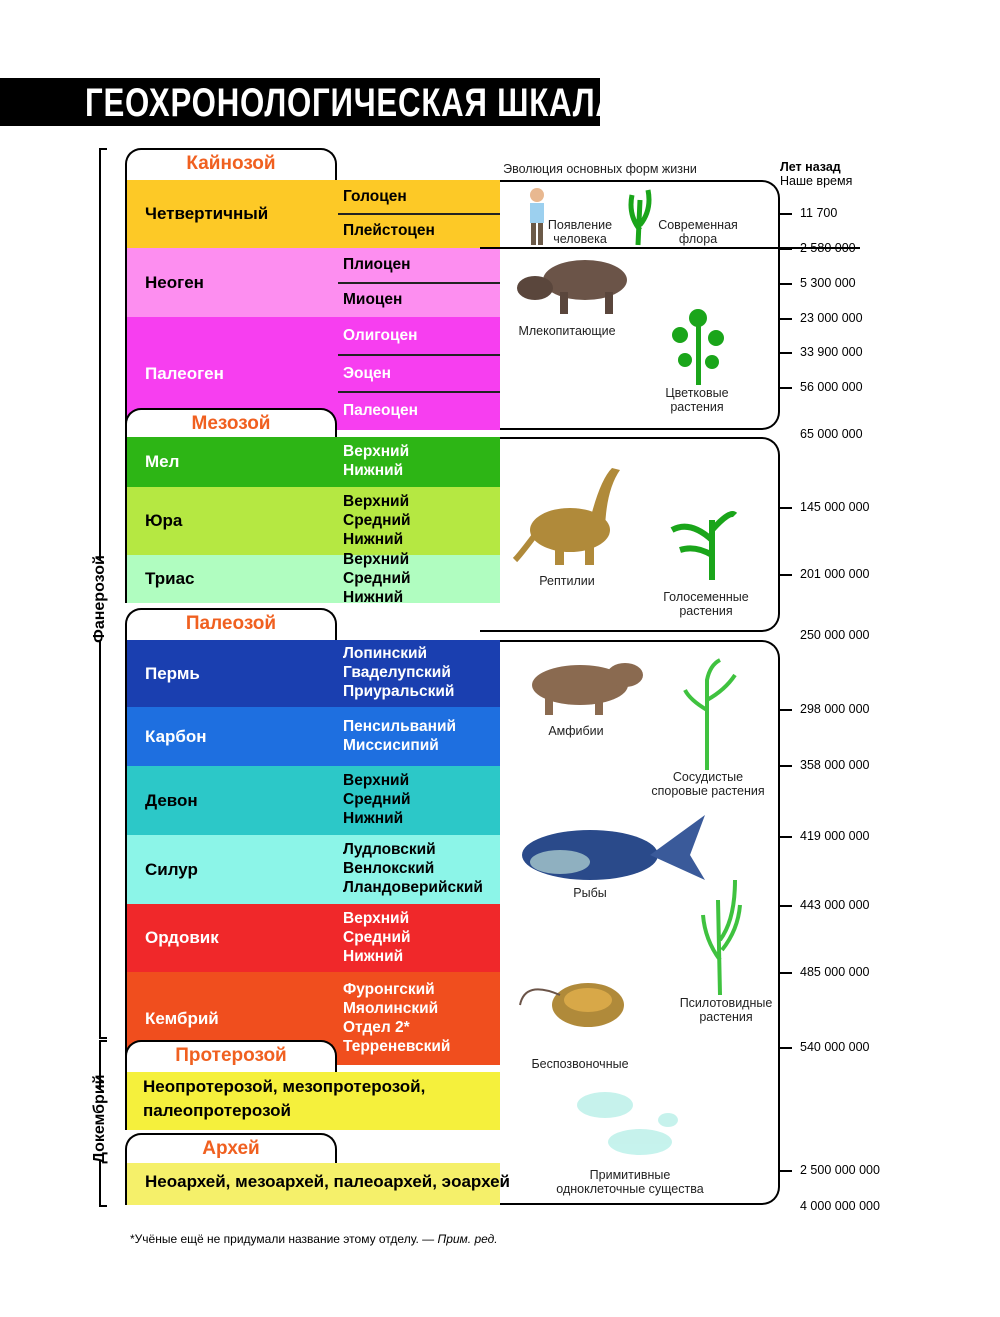 Image resolution: width=1000 pixels, height=1317 pixels. Describe the element at coordinates (835, 765) in the screenshot. I see `time-label: 358 000 000` at that location.